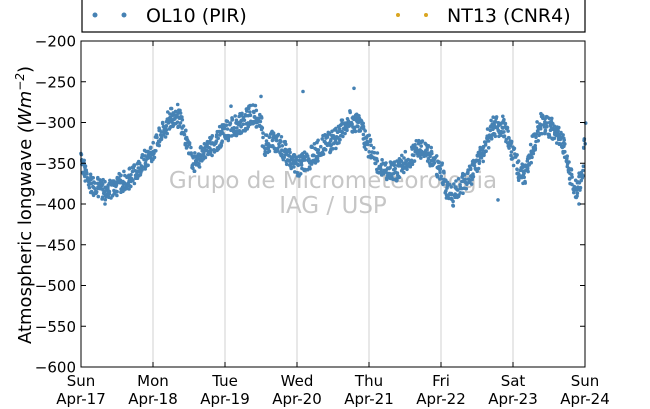 This screenshot has height=409, width=650. I want to click on y-tick-label: −600, so click(55, 368).